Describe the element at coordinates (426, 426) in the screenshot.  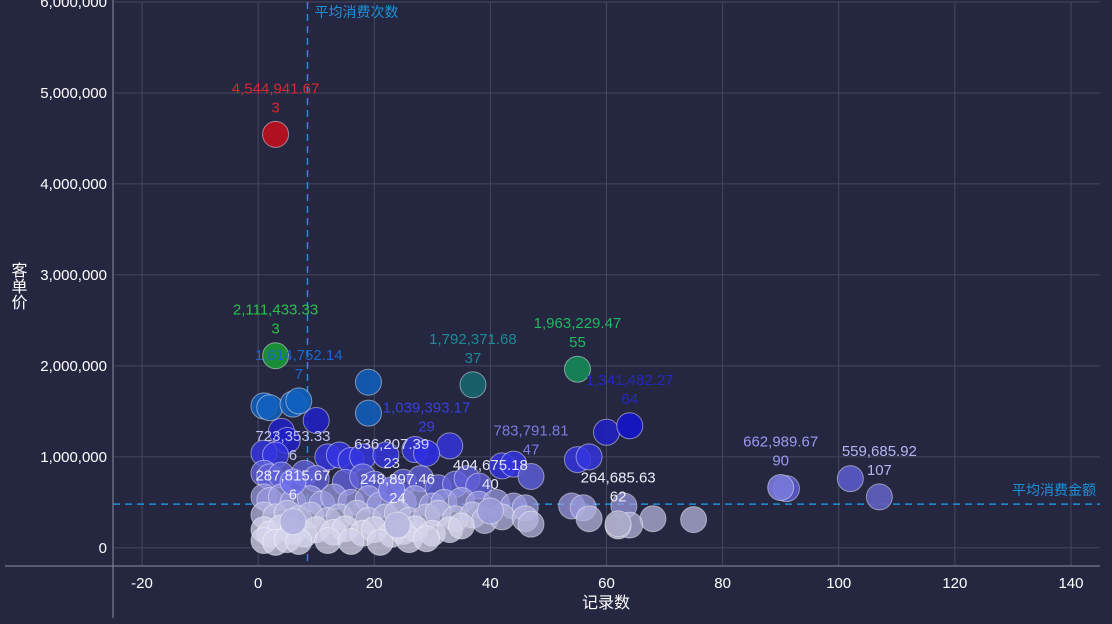
I see `point-count-label: 29` at that location.